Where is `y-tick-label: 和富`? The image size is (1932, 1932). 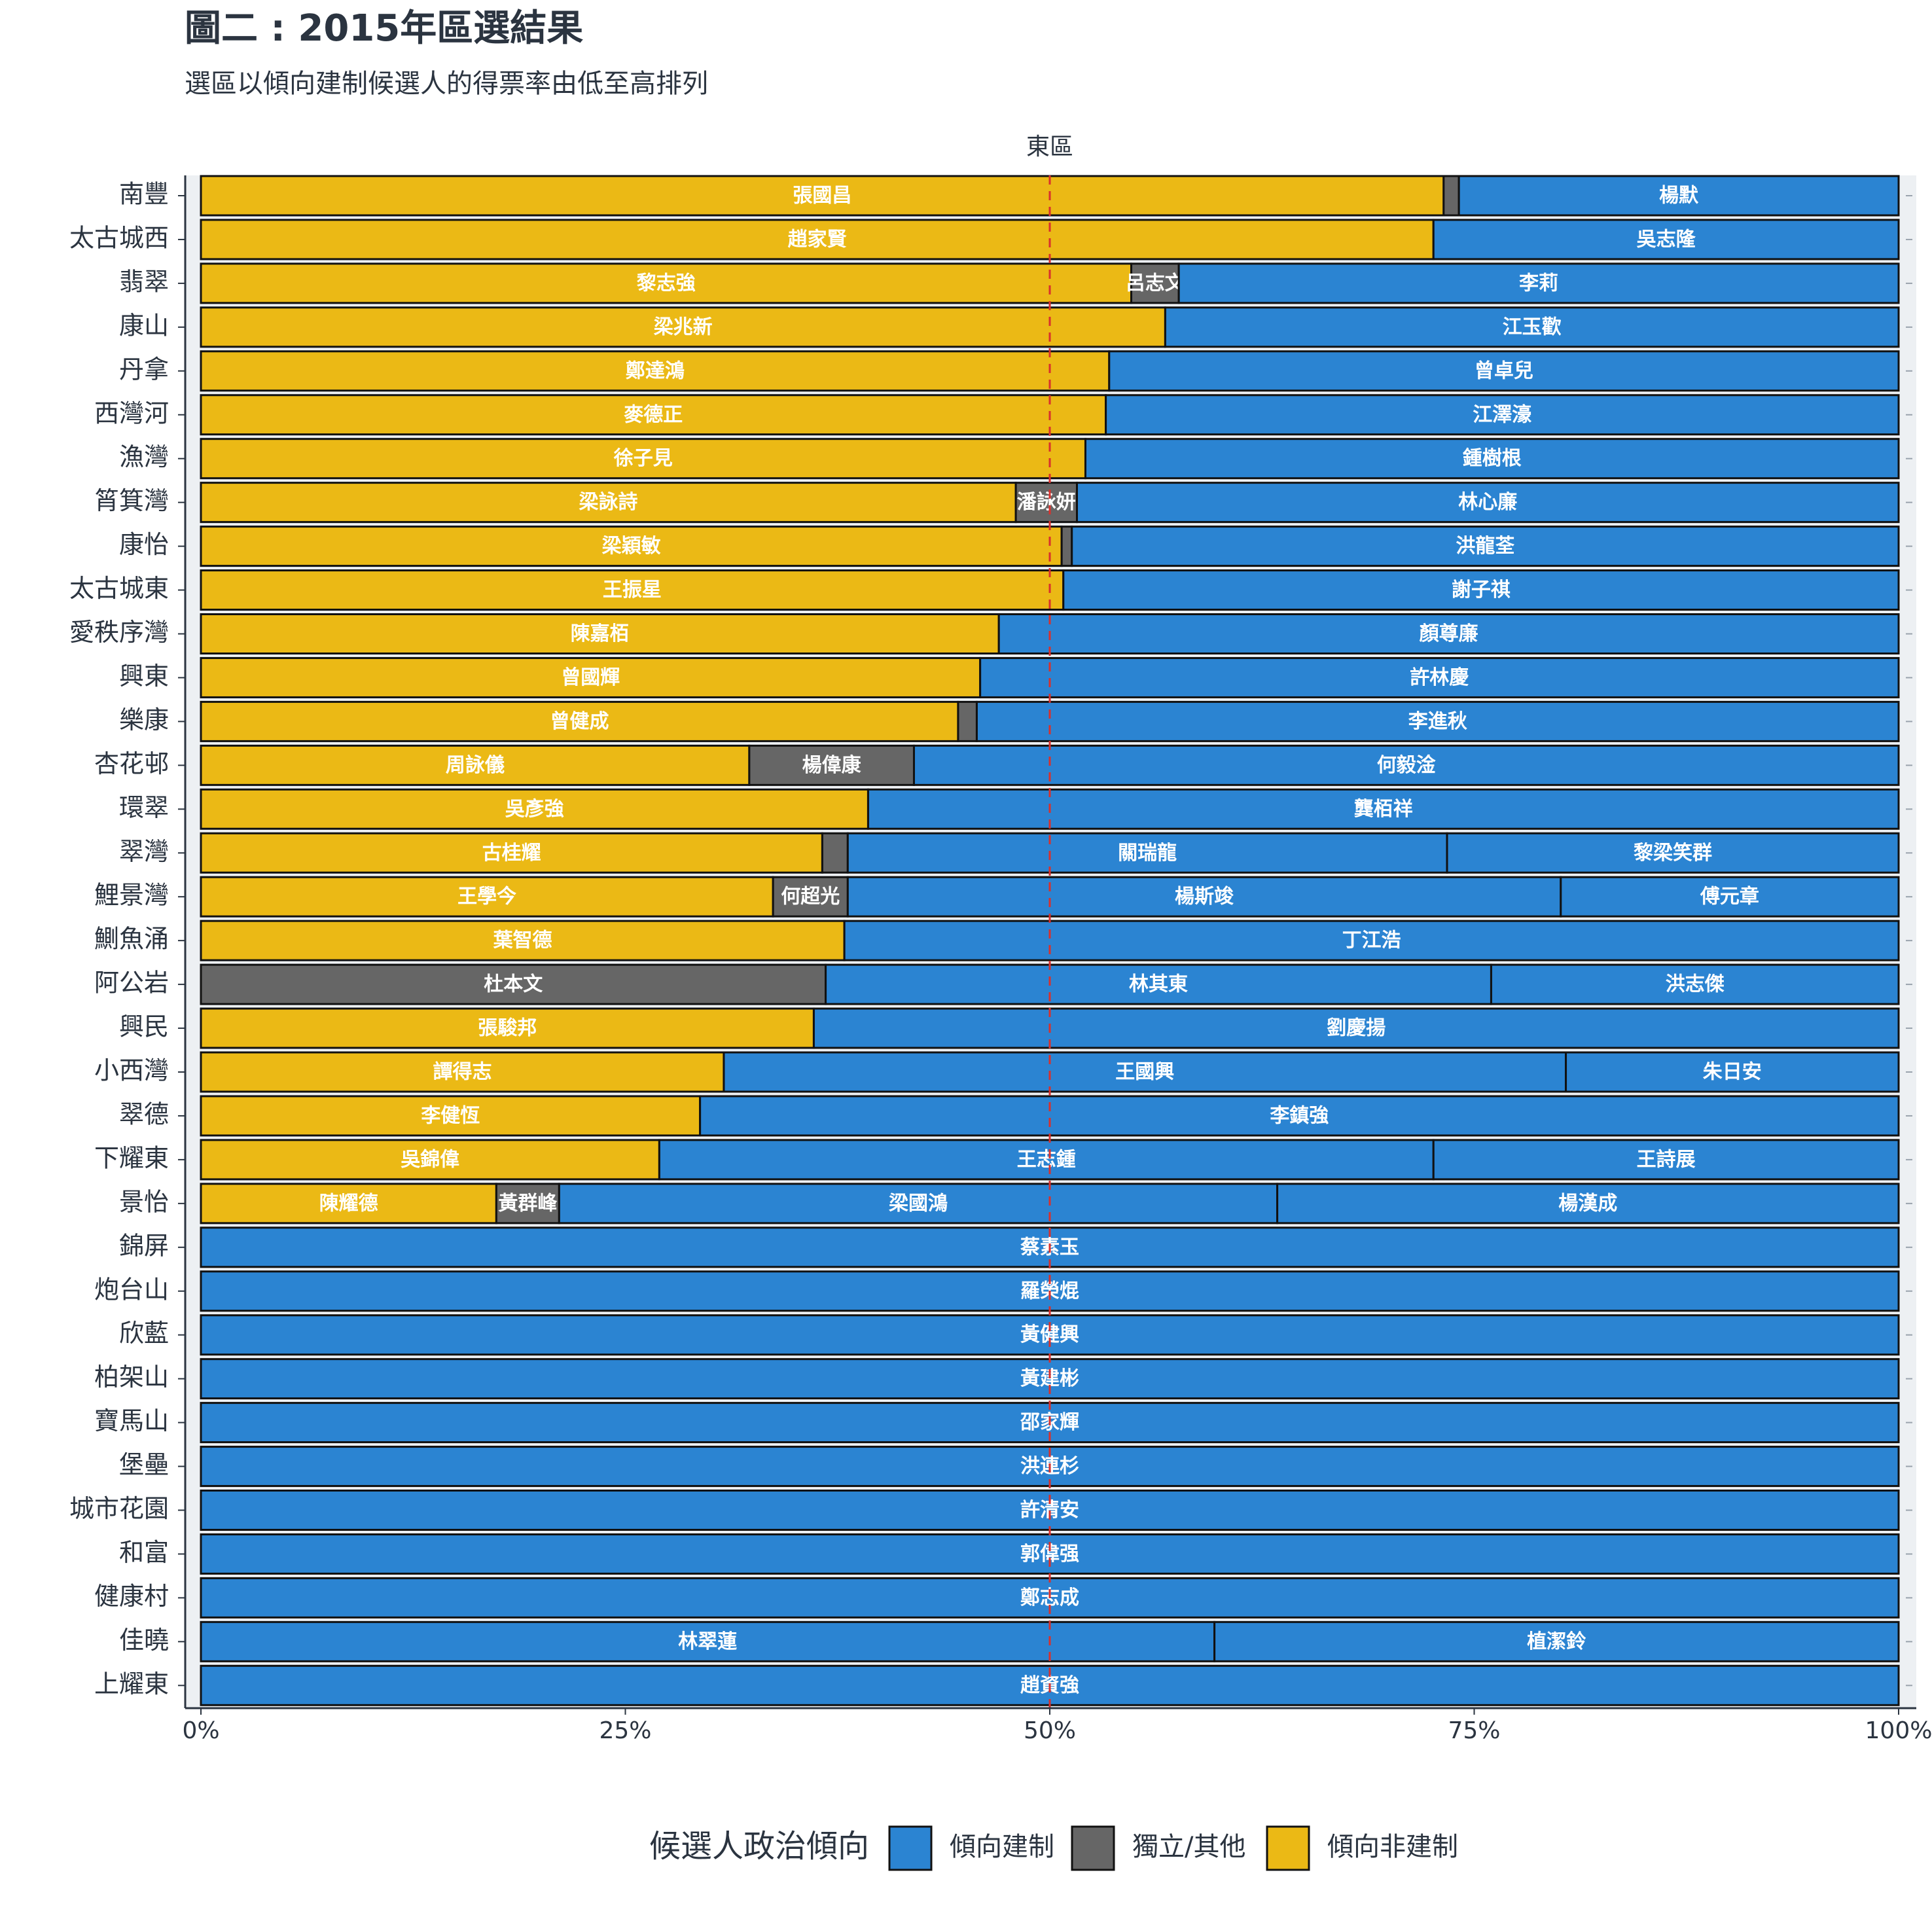 y-tick-label: 和富 is located at coordinates (144, 1552).